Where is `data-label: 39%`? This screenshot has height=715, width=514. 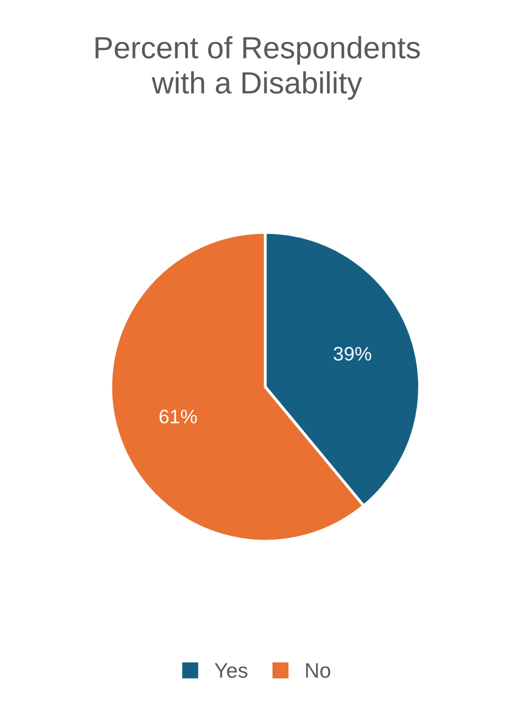
data-label: 39% is located at coordinates (353, 353).